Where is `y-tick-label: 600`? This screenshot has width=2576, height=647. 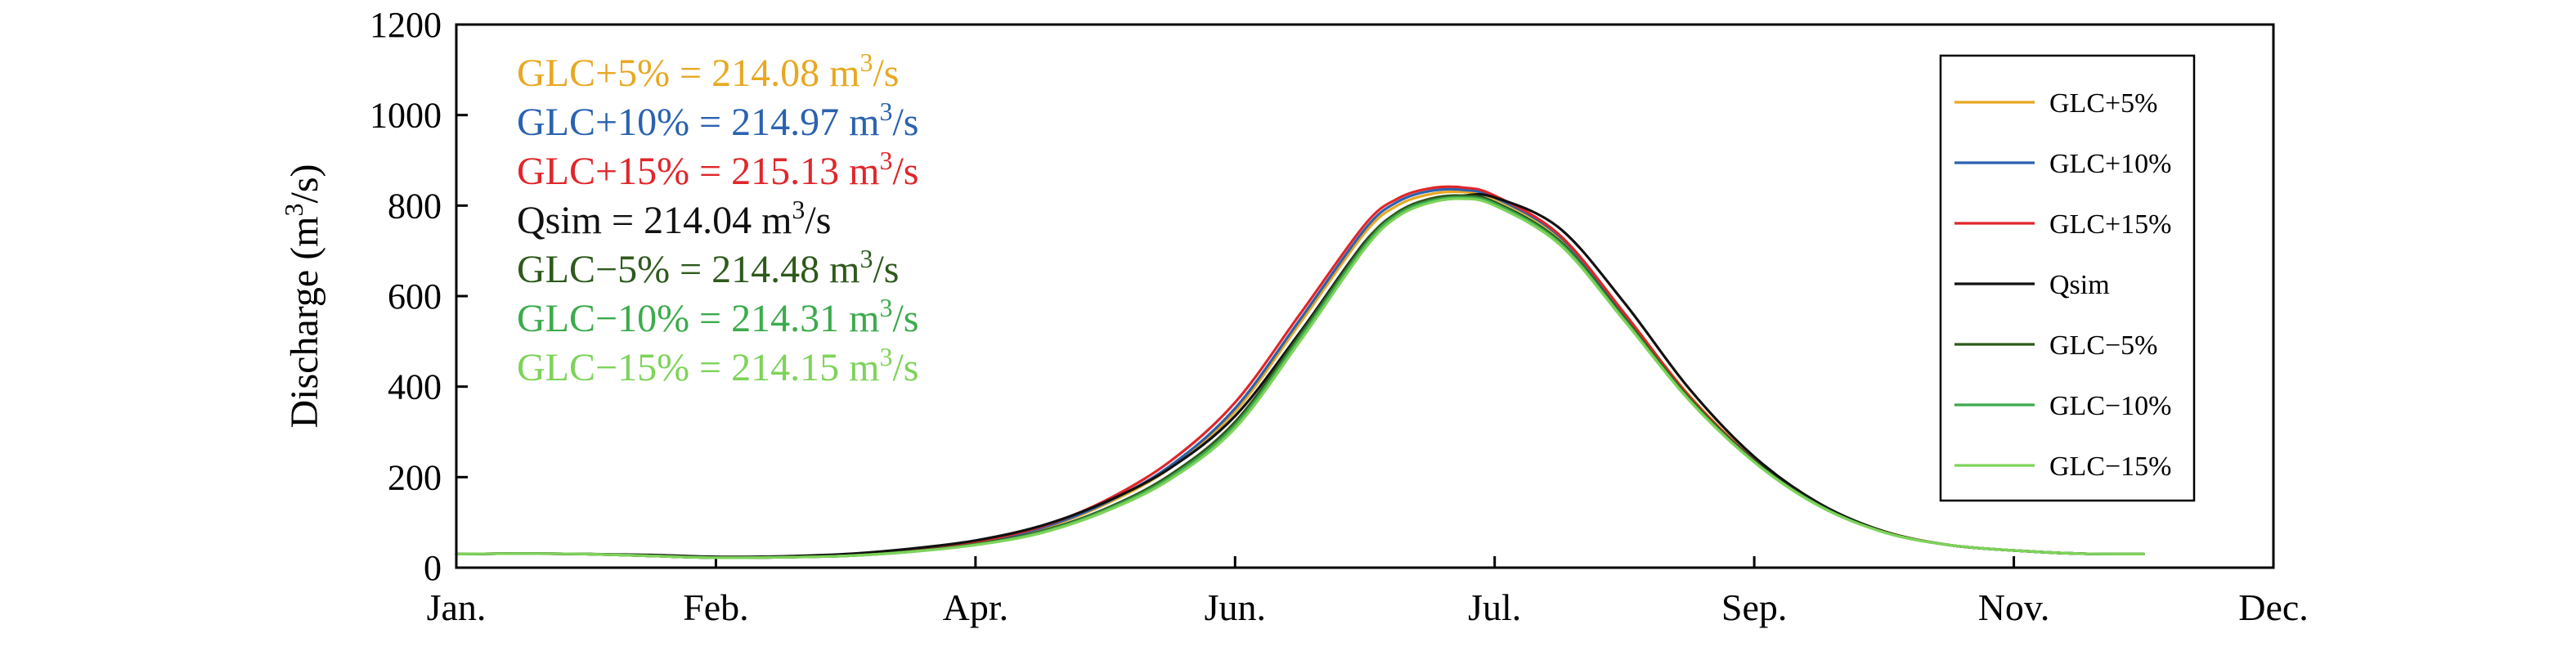 y-tick-label: 600 is located at coordinates (415, 296).